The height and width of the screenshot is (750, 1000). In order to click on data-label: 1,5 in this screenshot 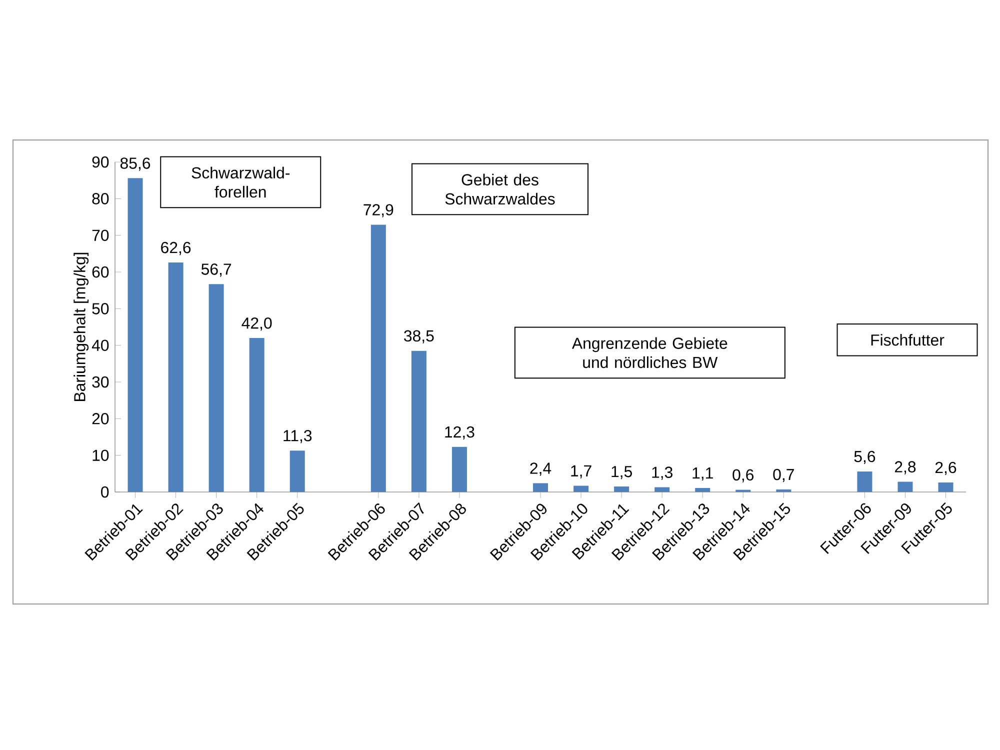, I will do `click(622, 473)`.